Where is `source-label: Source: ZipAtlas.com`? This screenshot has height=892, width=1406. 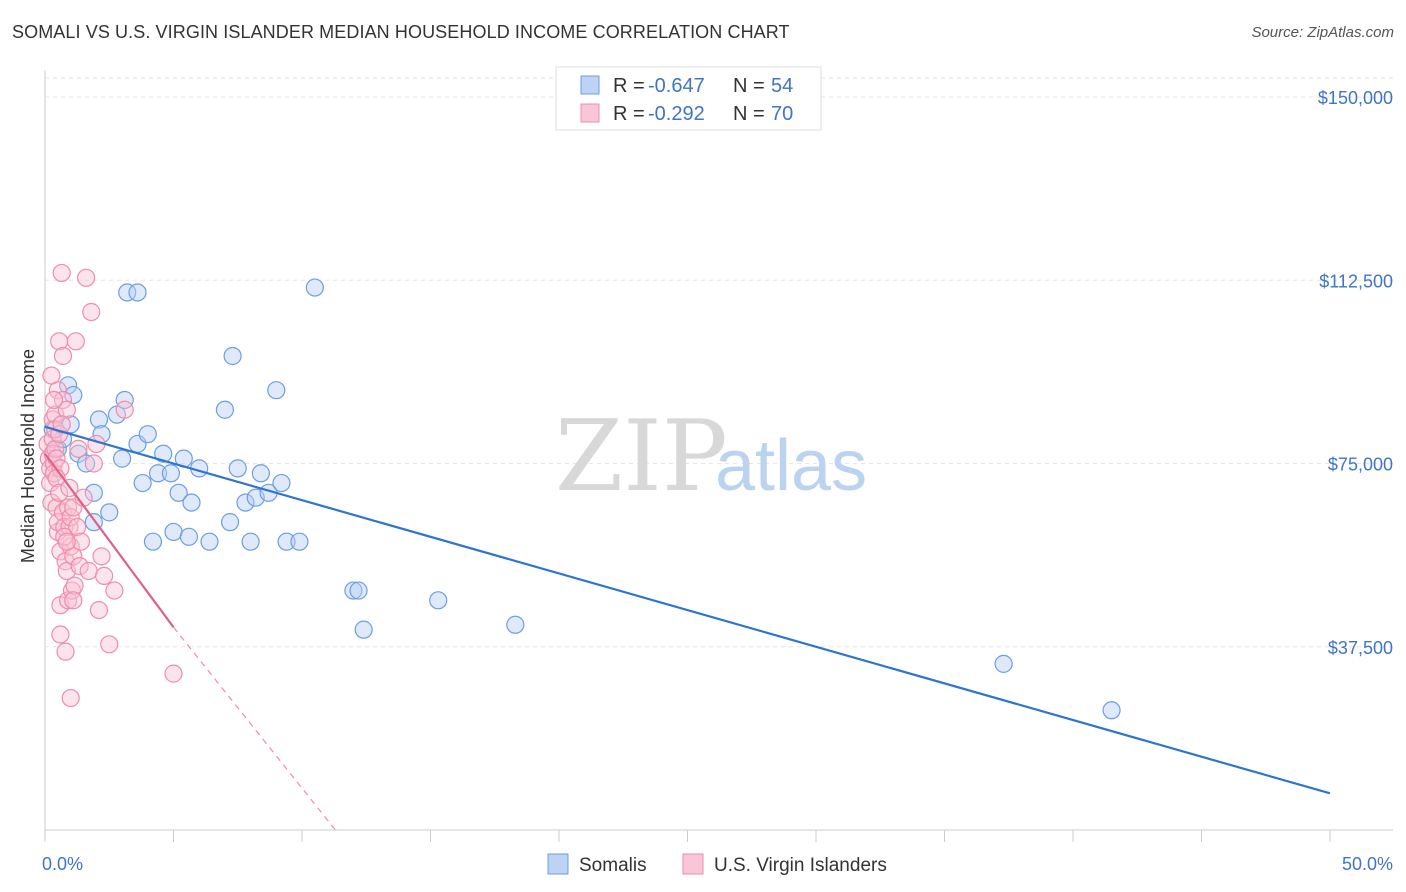 source-label: Source: ZipAtlas.com is located at coordinates (1322, 32).